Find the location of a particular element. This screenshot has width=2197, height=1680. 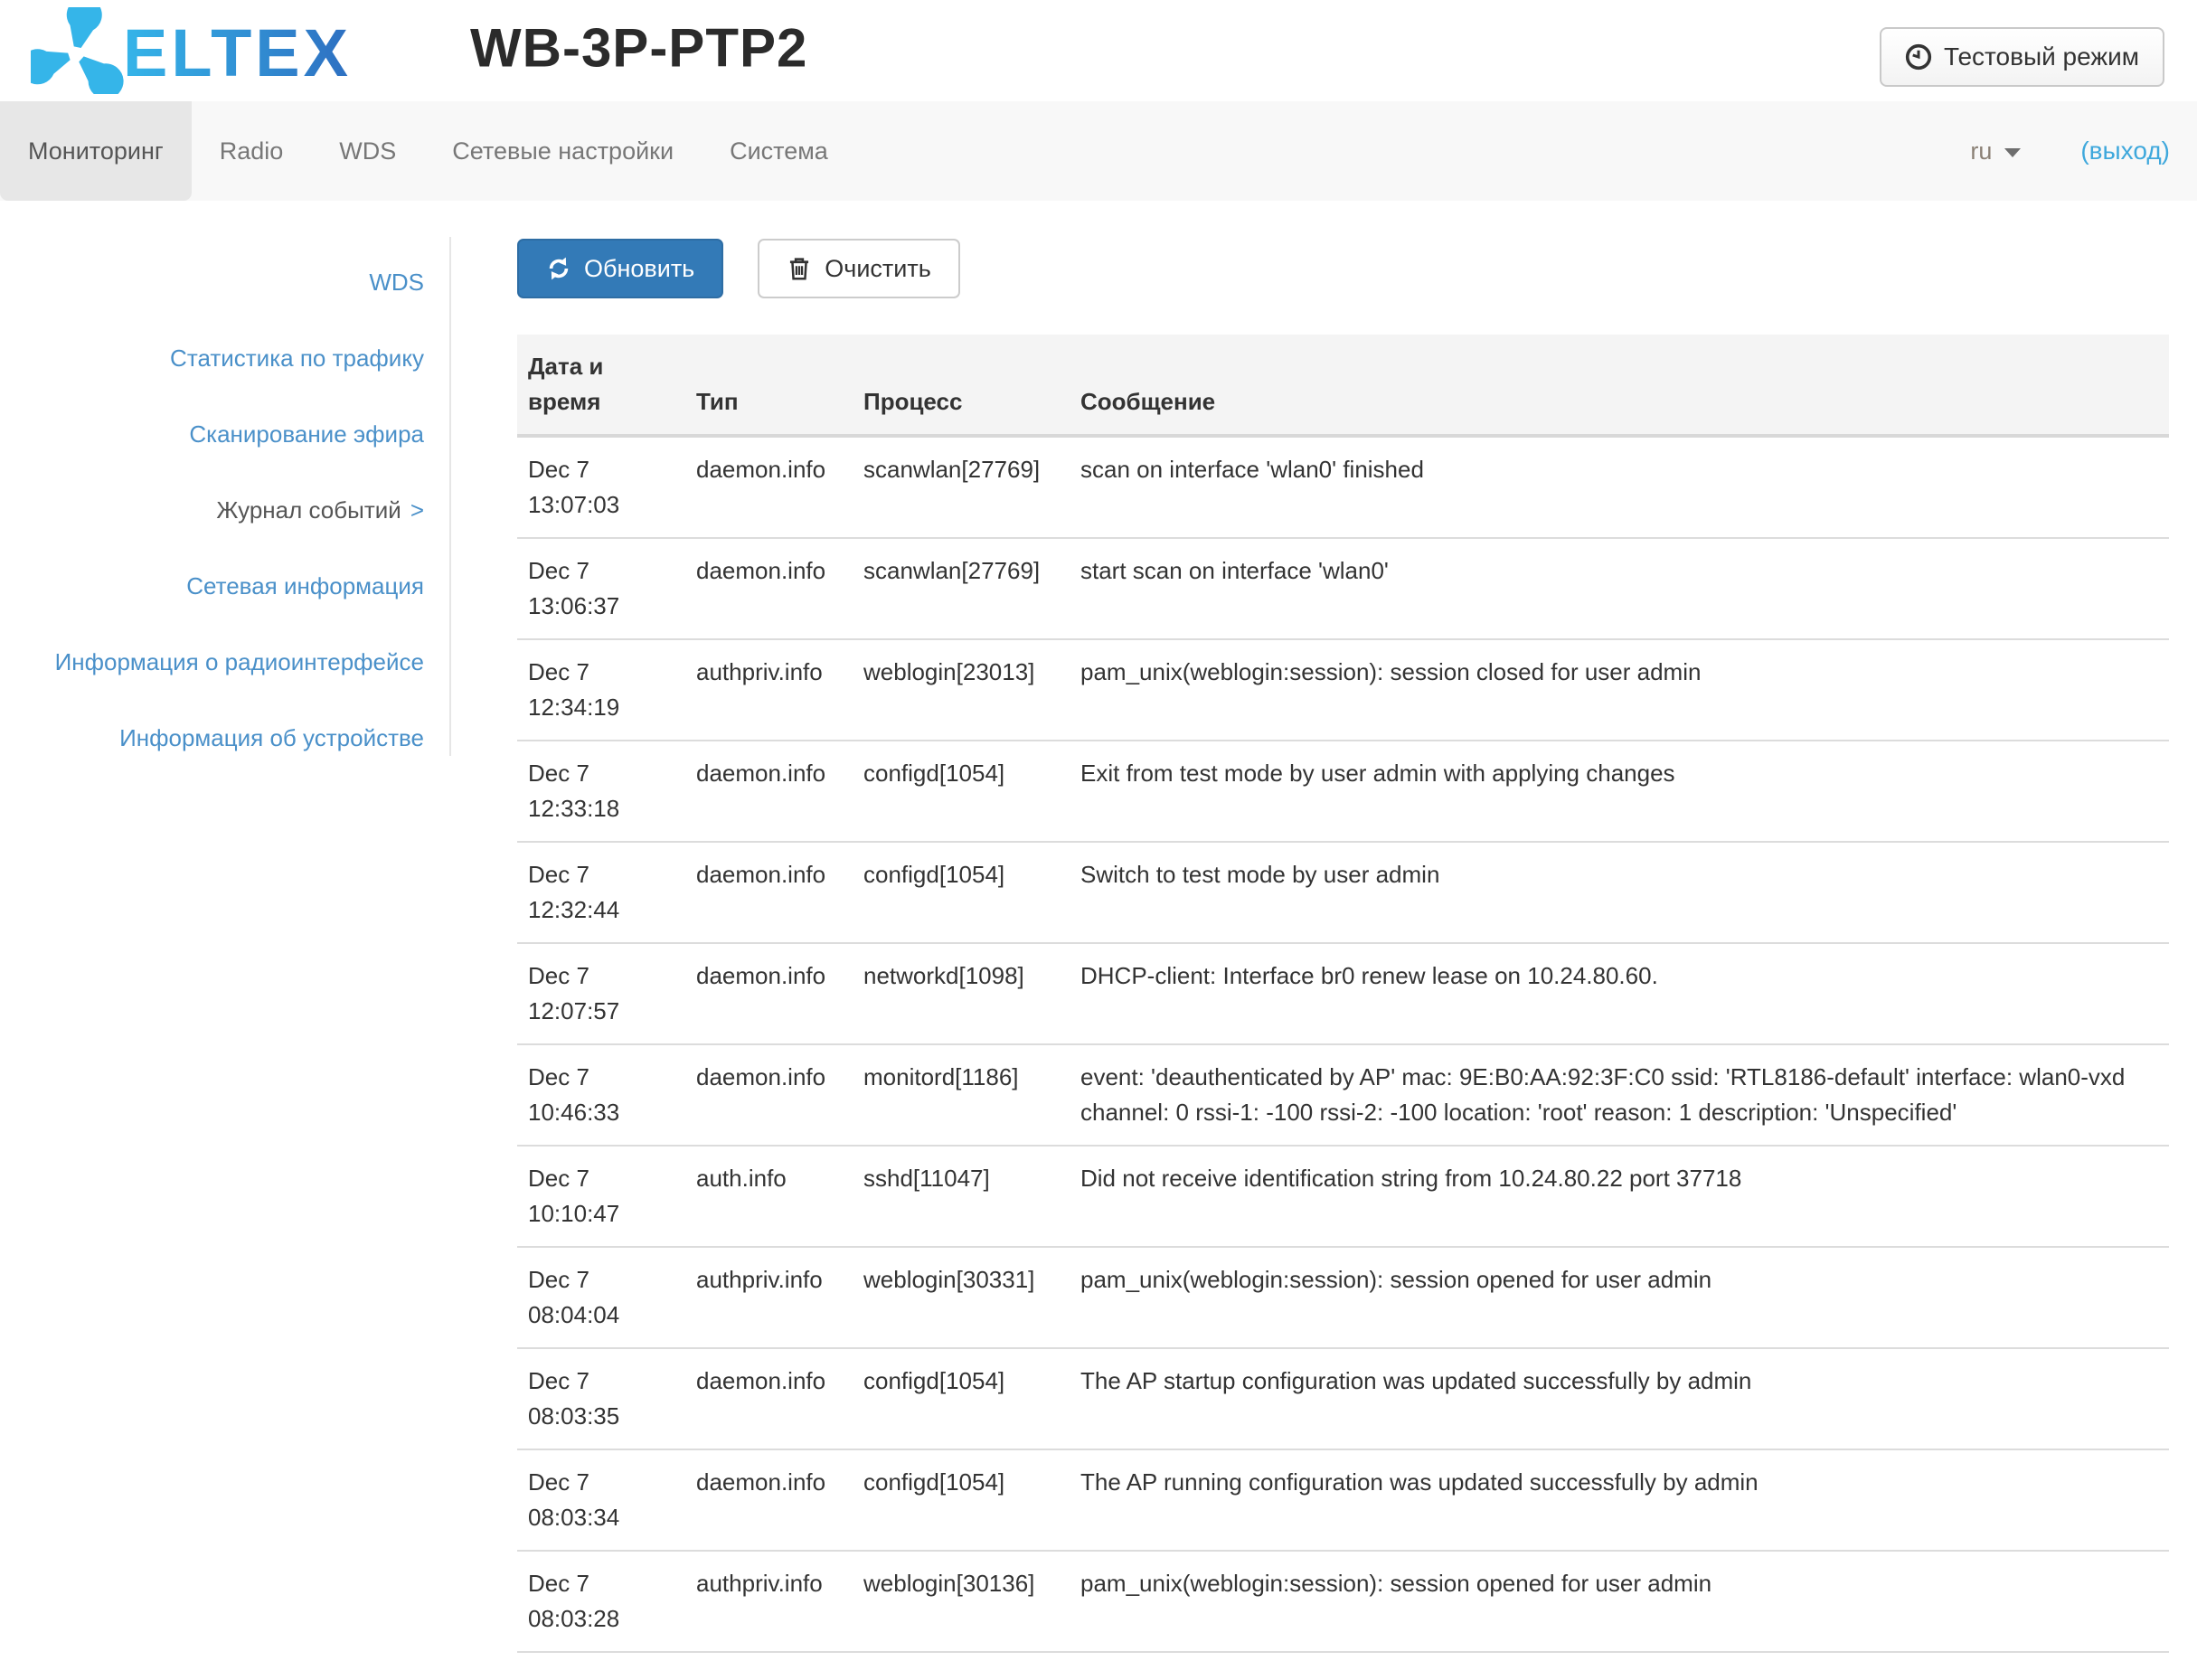

nav-tab-система: Система is located at coordinates (779, 151).